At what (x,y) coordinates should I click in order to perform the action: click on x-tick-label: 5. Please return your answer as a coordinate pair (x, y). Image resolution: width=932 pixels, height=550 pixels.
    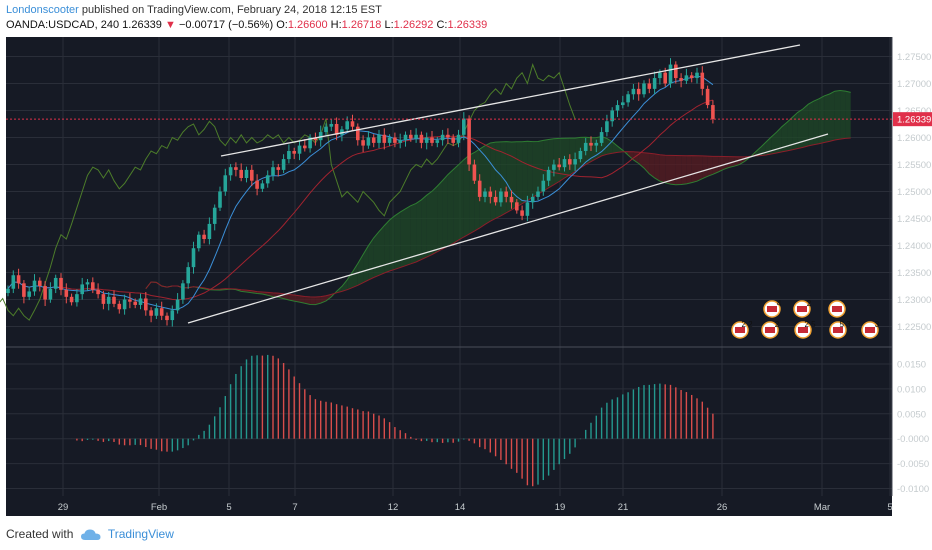
    Looking at the image, I should click on (889, 507).